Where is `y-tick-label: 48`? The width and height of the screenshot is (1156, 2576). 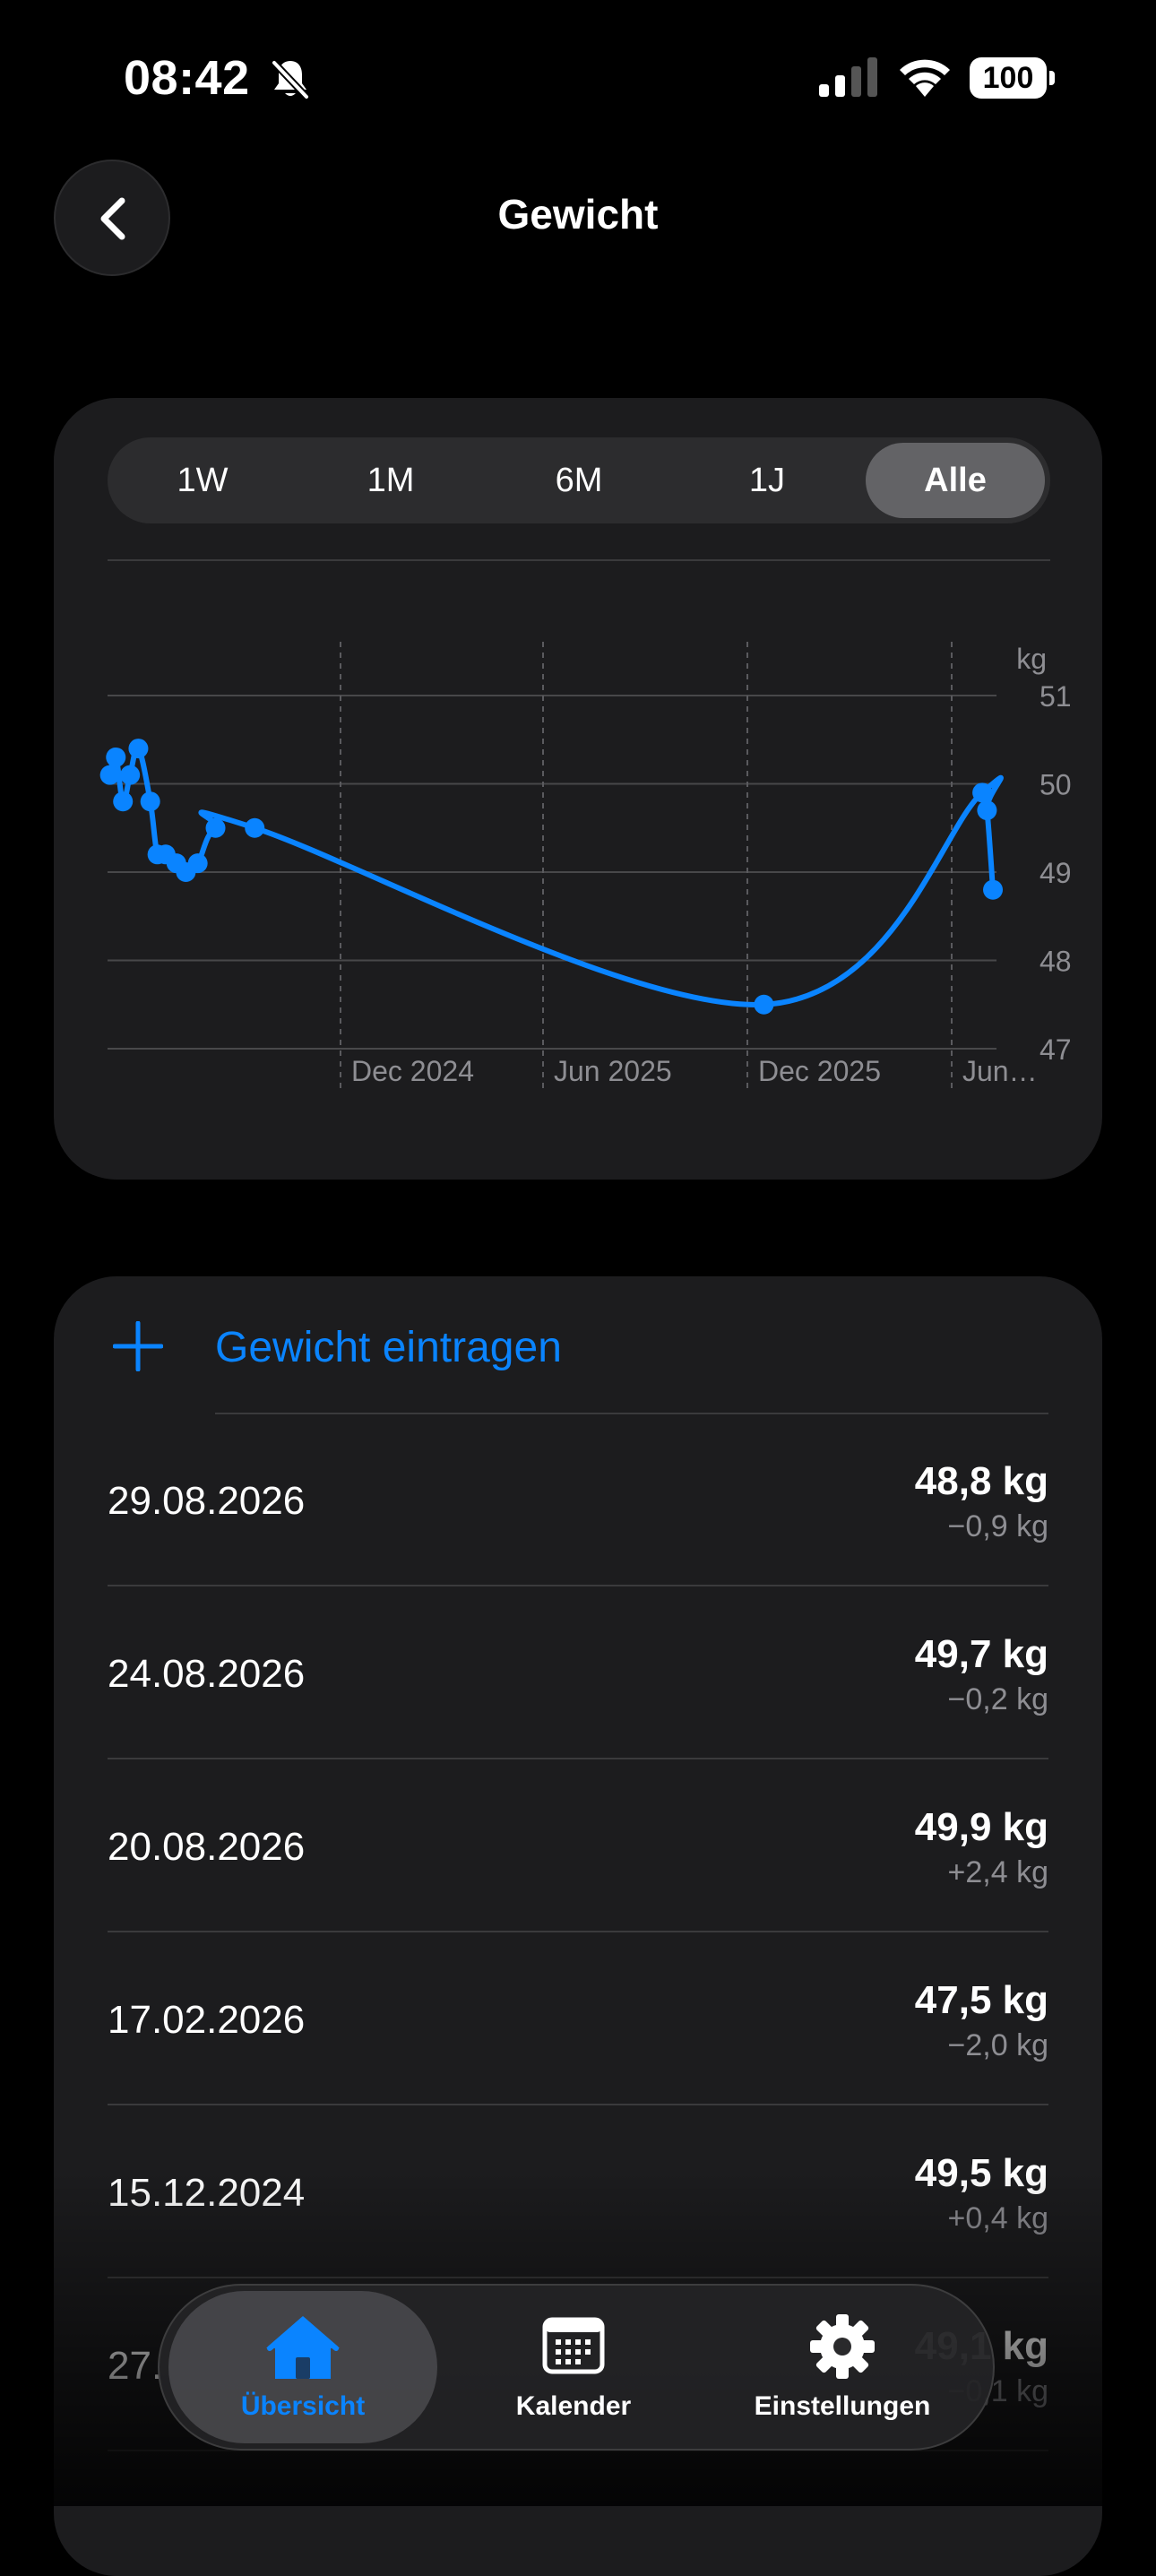
y-tick-label: 48 is located at coordinates (1056, 962).